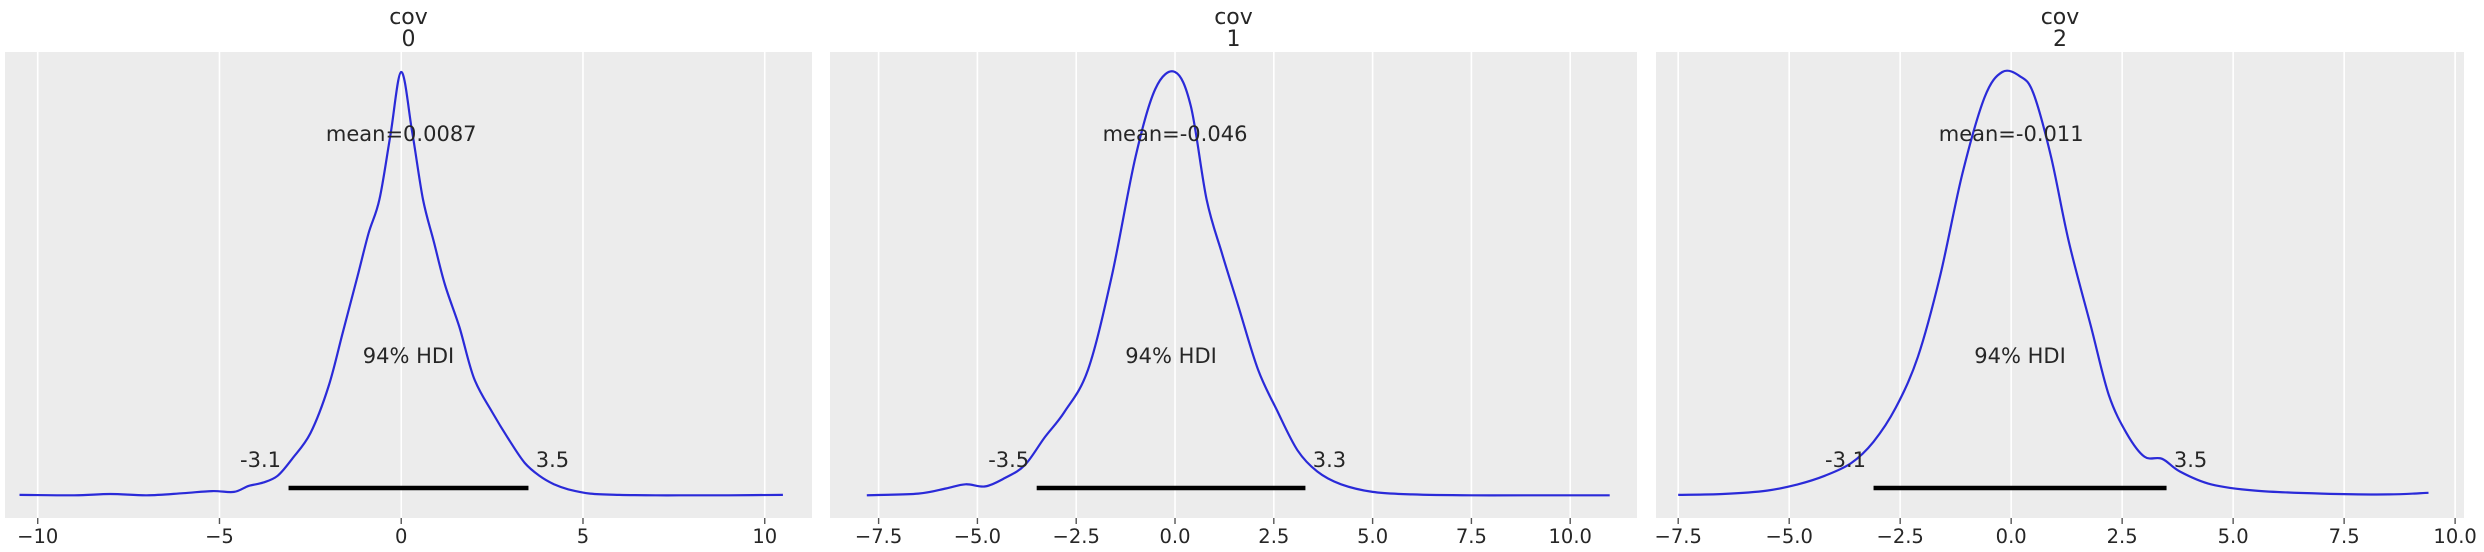 The width and height of the screenshot is (2484, 552). Describe the element at coordinates (401, 536) in the screenshot. I see `x-tick-label: 0` at that location.